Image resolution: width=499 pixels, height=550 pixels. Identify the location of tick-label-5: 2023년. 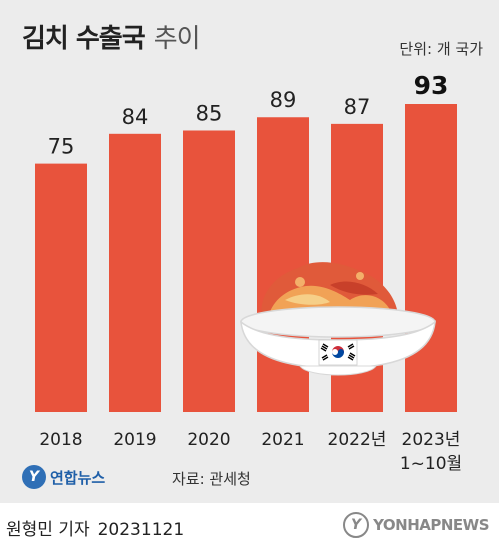
(431, 440).